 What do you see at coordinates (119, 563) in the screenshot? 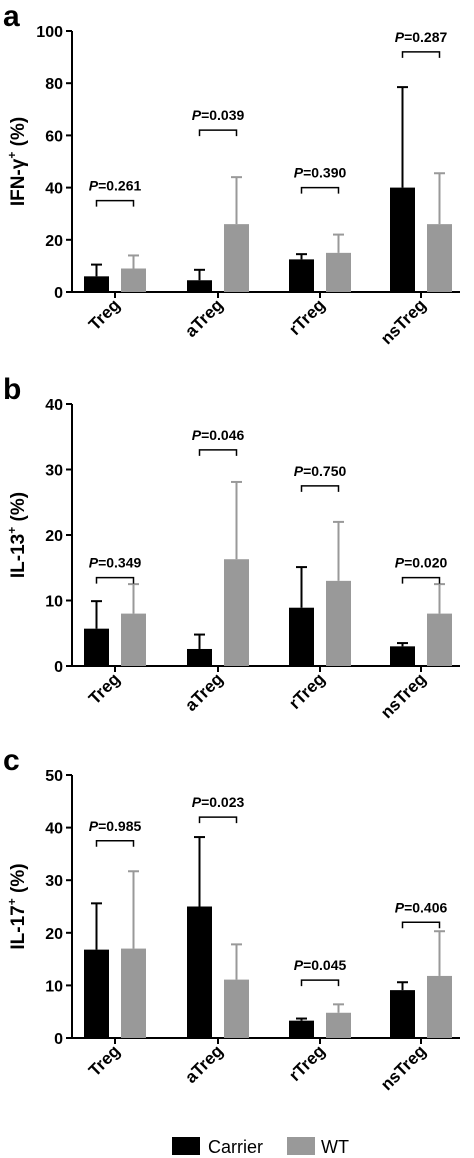
I see `p-value-number: =0.349` at bounding box center [119, 563].